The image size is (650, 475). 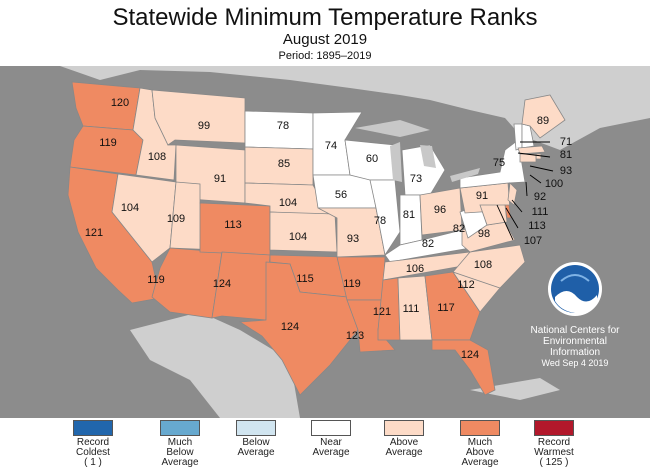 I want to click on rank-label-vermont: 71, so click(x=566, y=142).